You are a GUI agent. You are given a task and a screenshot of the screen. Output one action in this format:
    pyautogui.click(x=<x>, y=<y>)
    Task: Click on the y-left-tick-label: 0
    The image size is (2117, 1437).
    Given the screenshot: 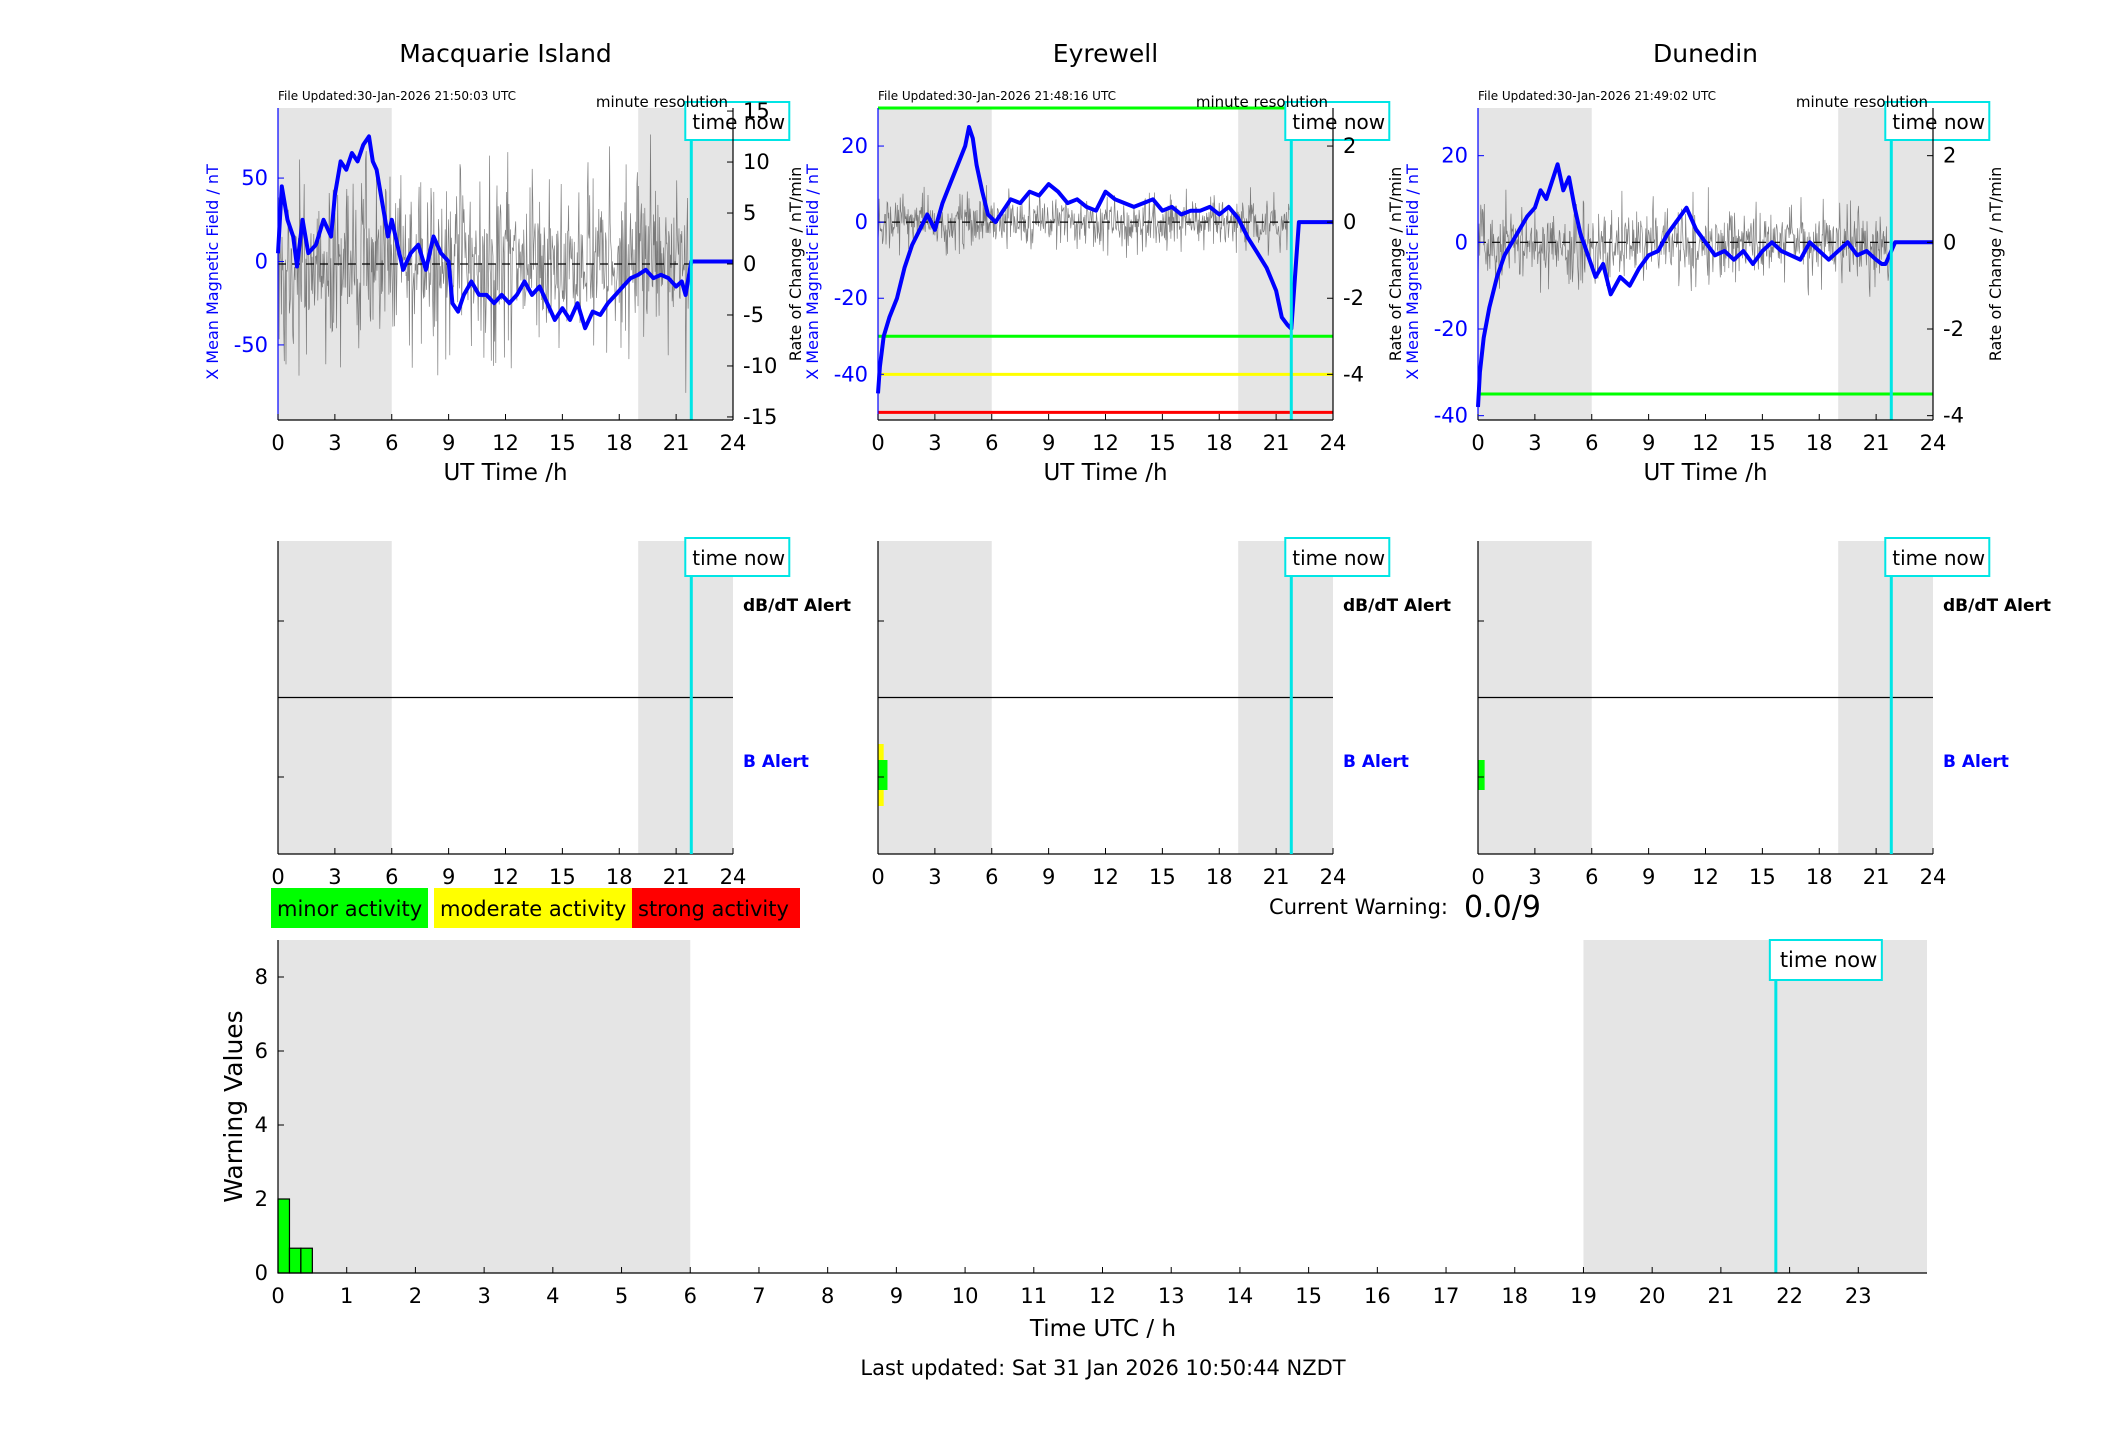 What is the action you would take?
    pyautogui.click(x=861, y=222)
    